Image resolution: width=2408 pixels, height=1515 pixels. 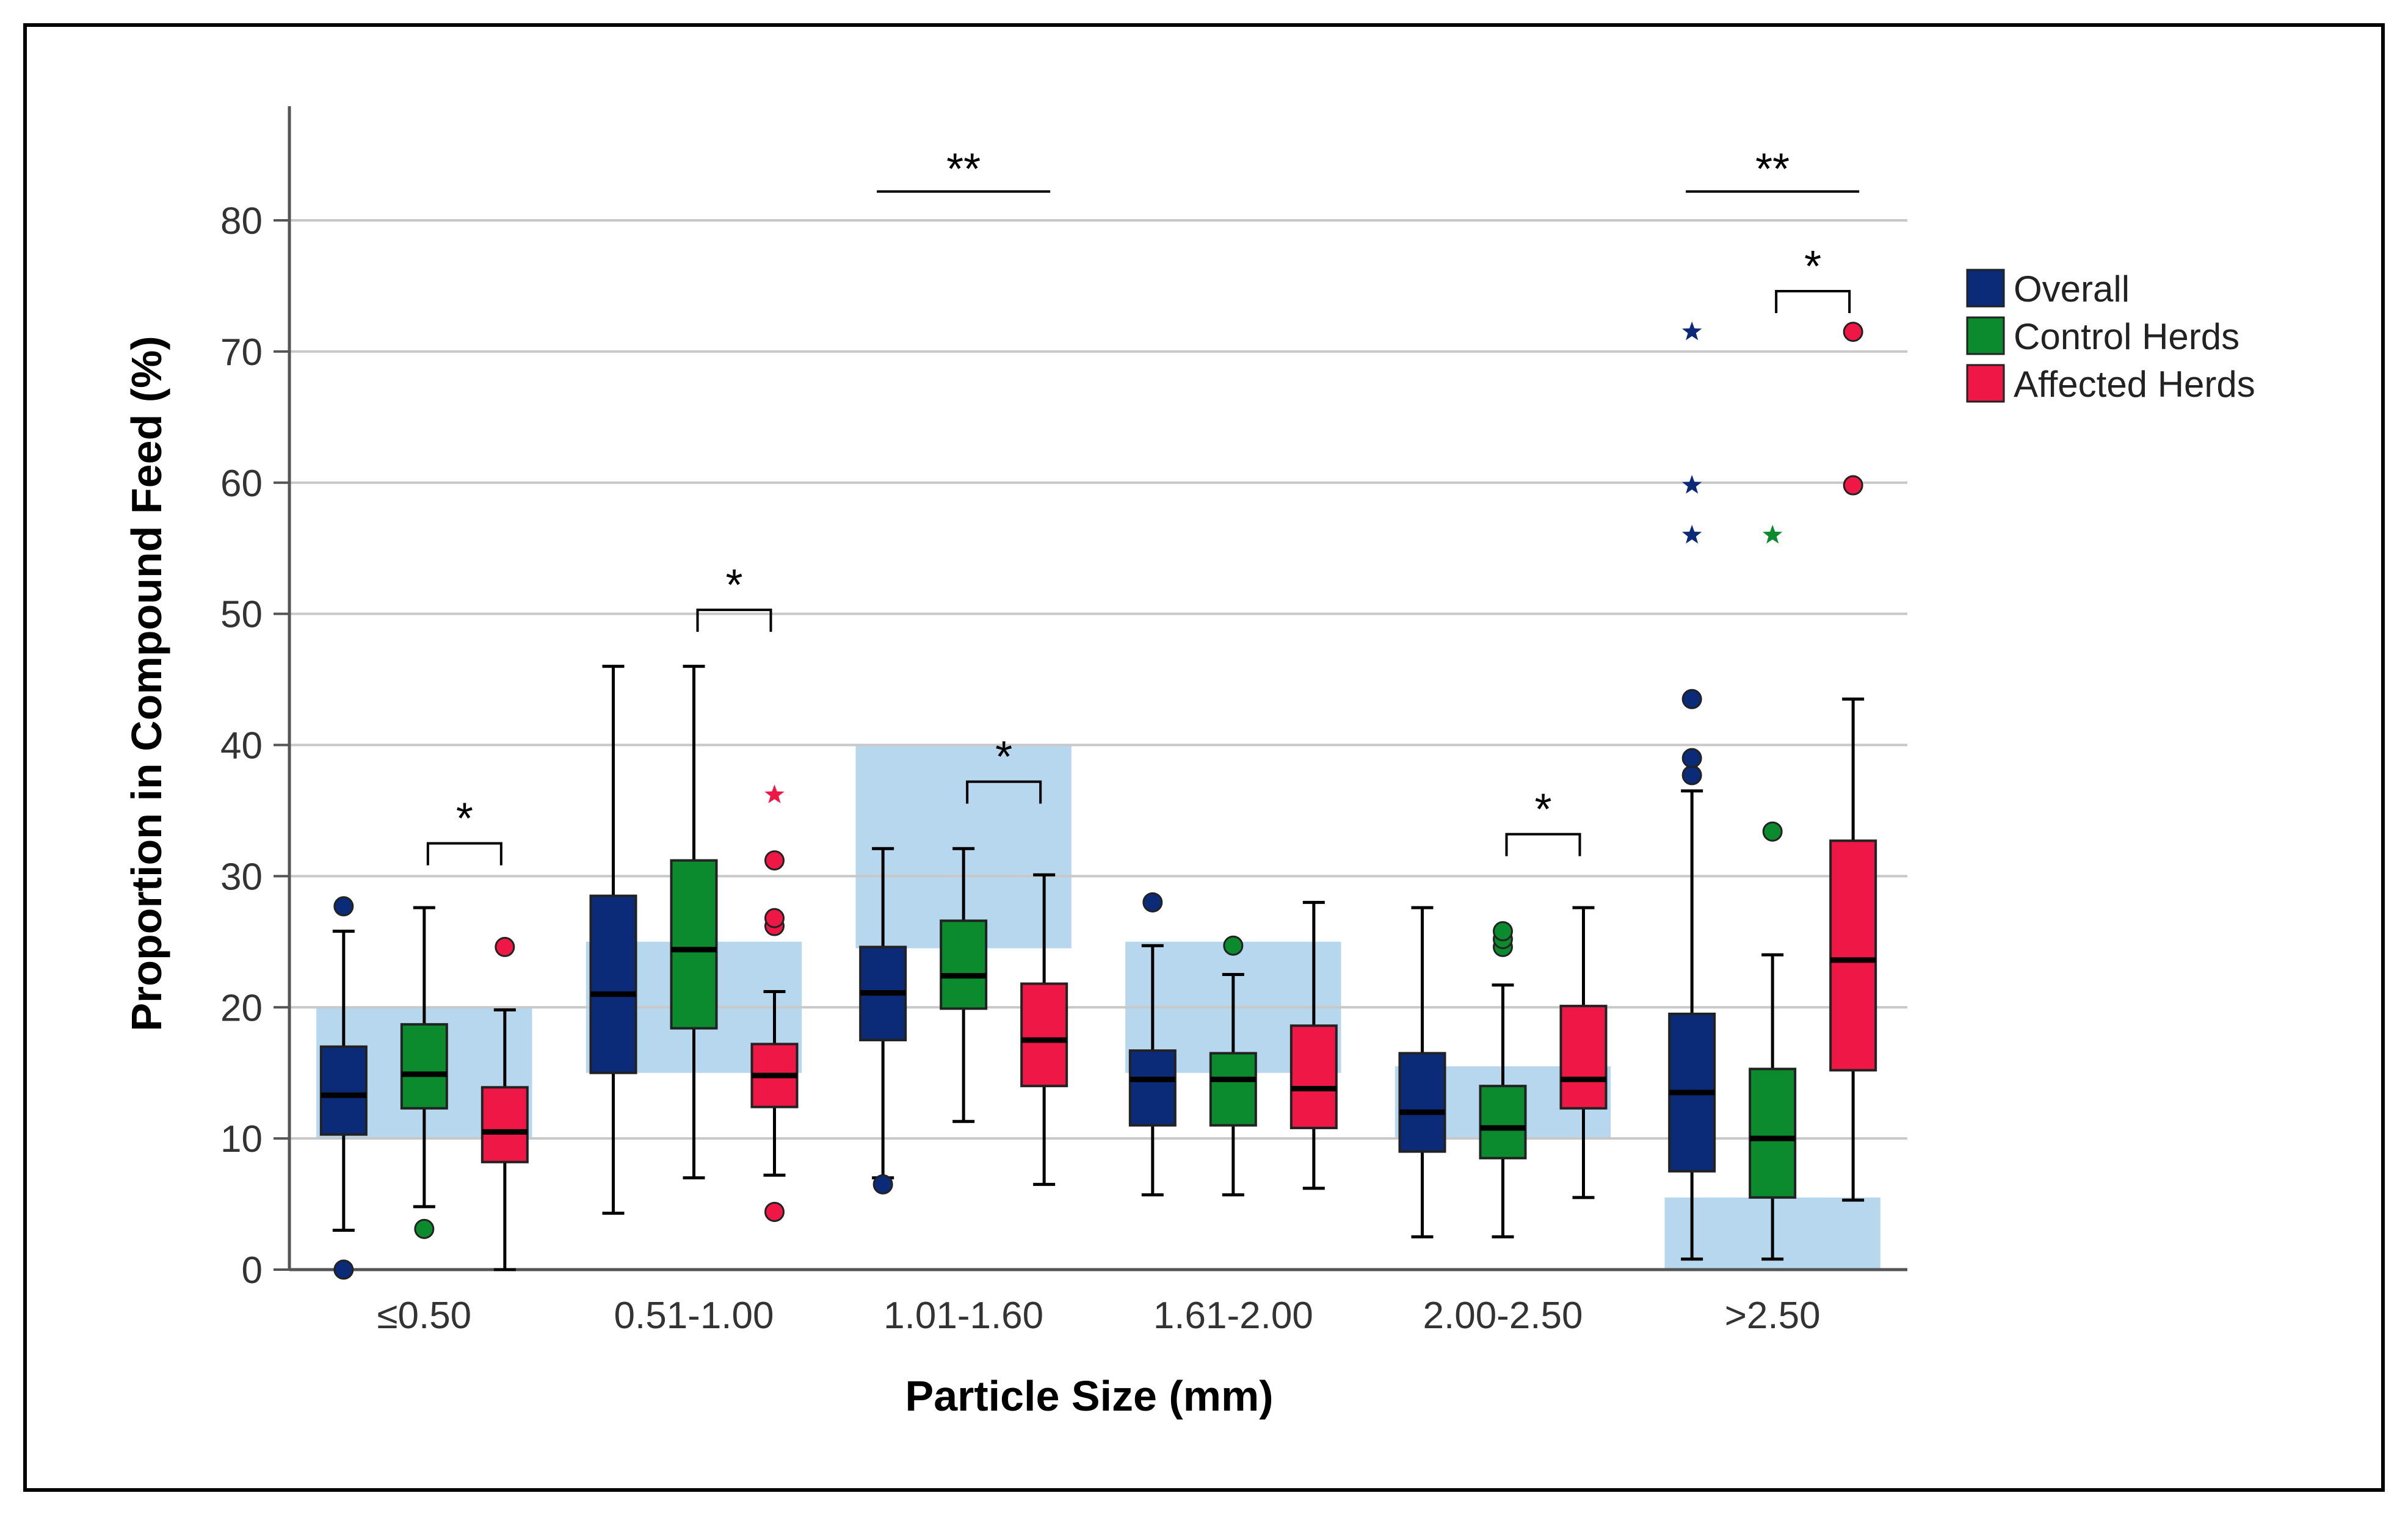 I want to click on y-tick-label: 20, so click(x=241, y=1008).